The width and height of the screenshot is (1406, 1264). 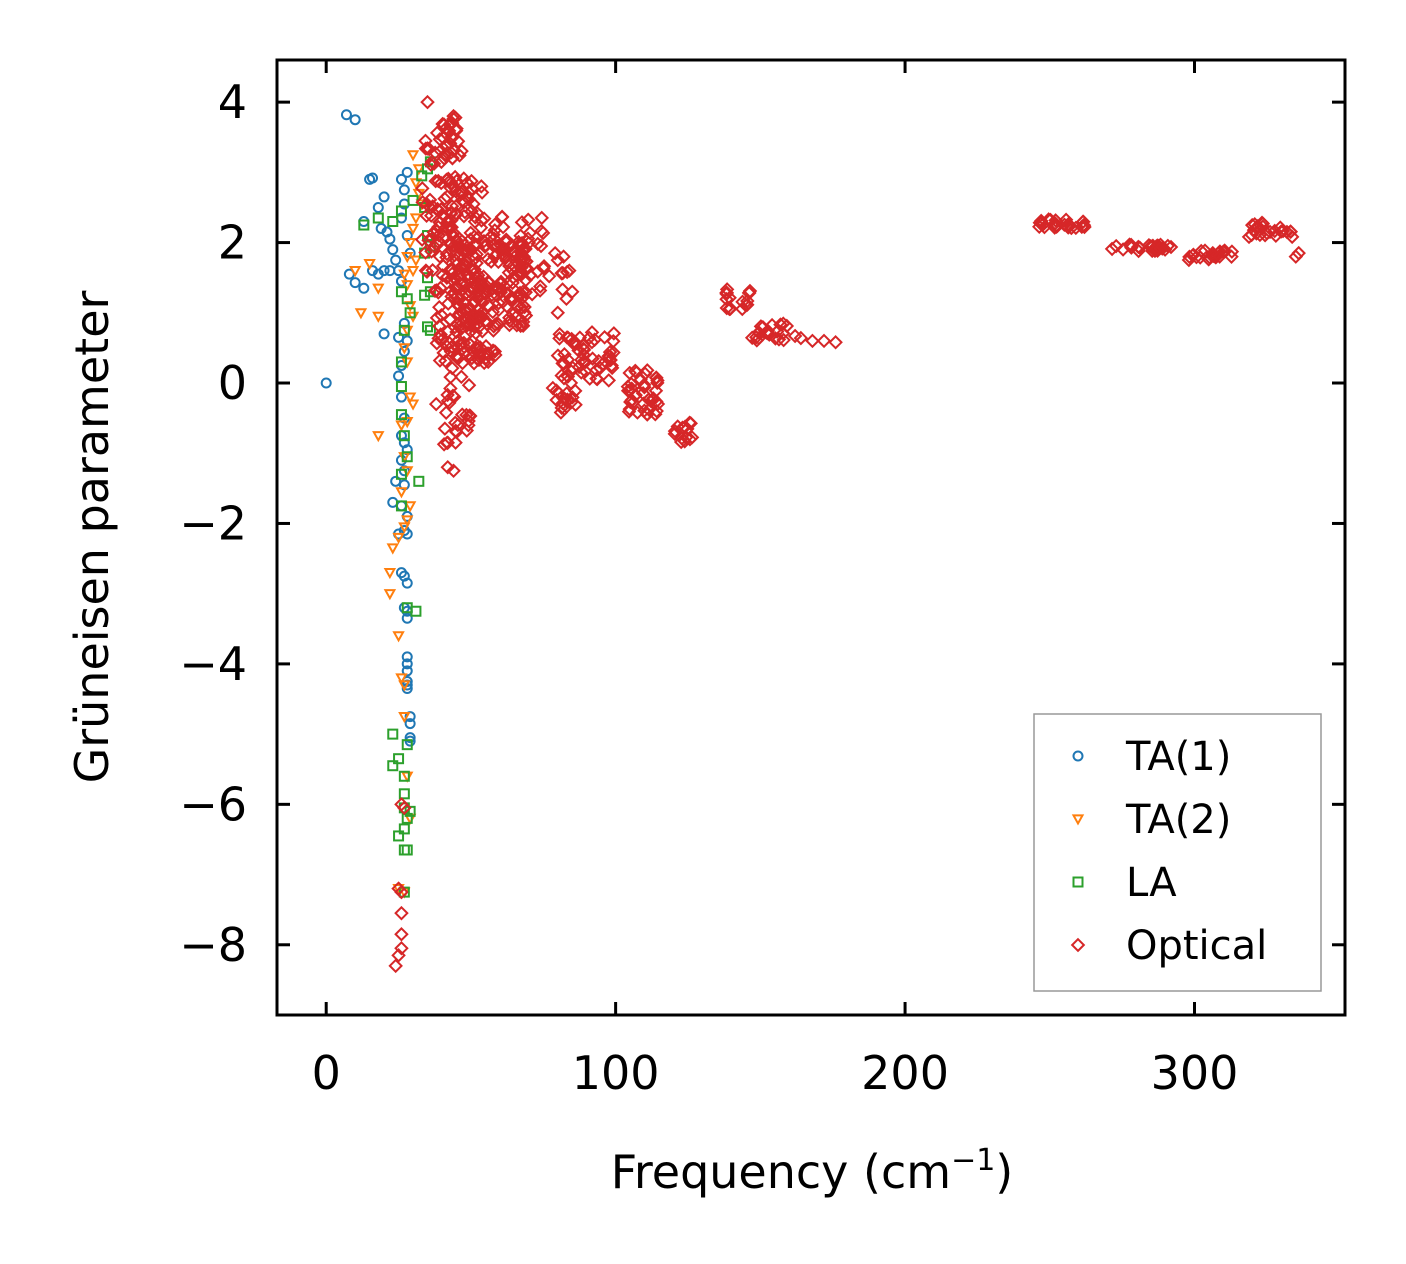 What do you see at coordinates (1177, 852) in the screenshot?
I see `legend: TA(1) TA(2) LA Optical` at bounding box center [1177, 852].